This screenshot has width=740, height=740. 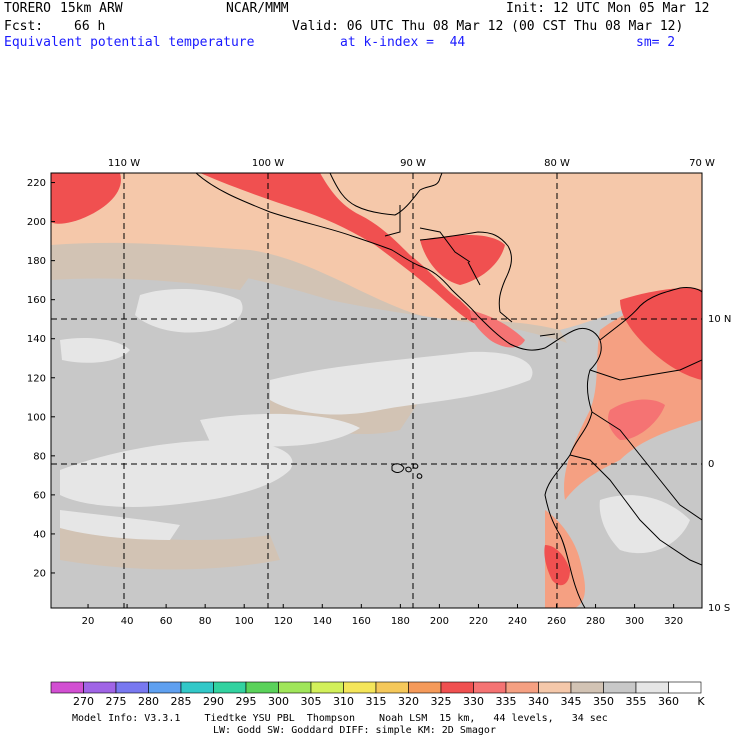 I want to click on y-tick-label: 180, so click(x=36, y=261).